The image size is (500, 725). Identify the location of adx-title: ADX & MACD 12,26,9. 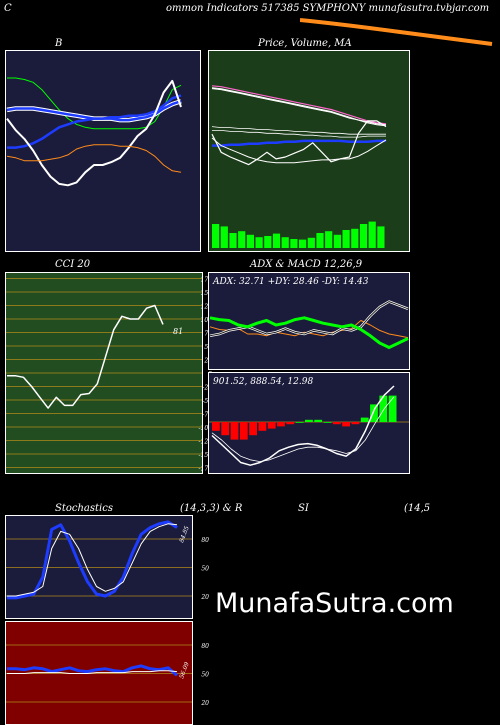
(306, 264).